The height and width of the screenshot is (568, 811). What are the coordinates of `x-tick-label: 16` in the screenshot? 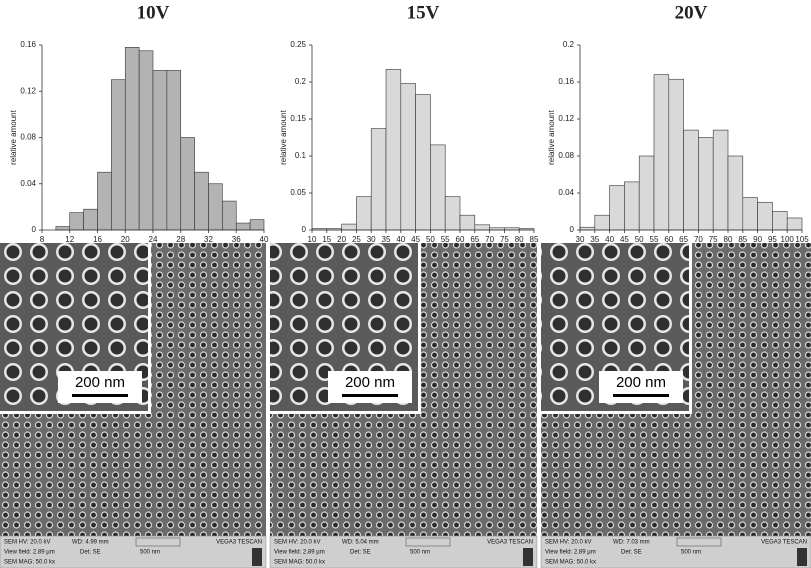 It's located at (97, 239).